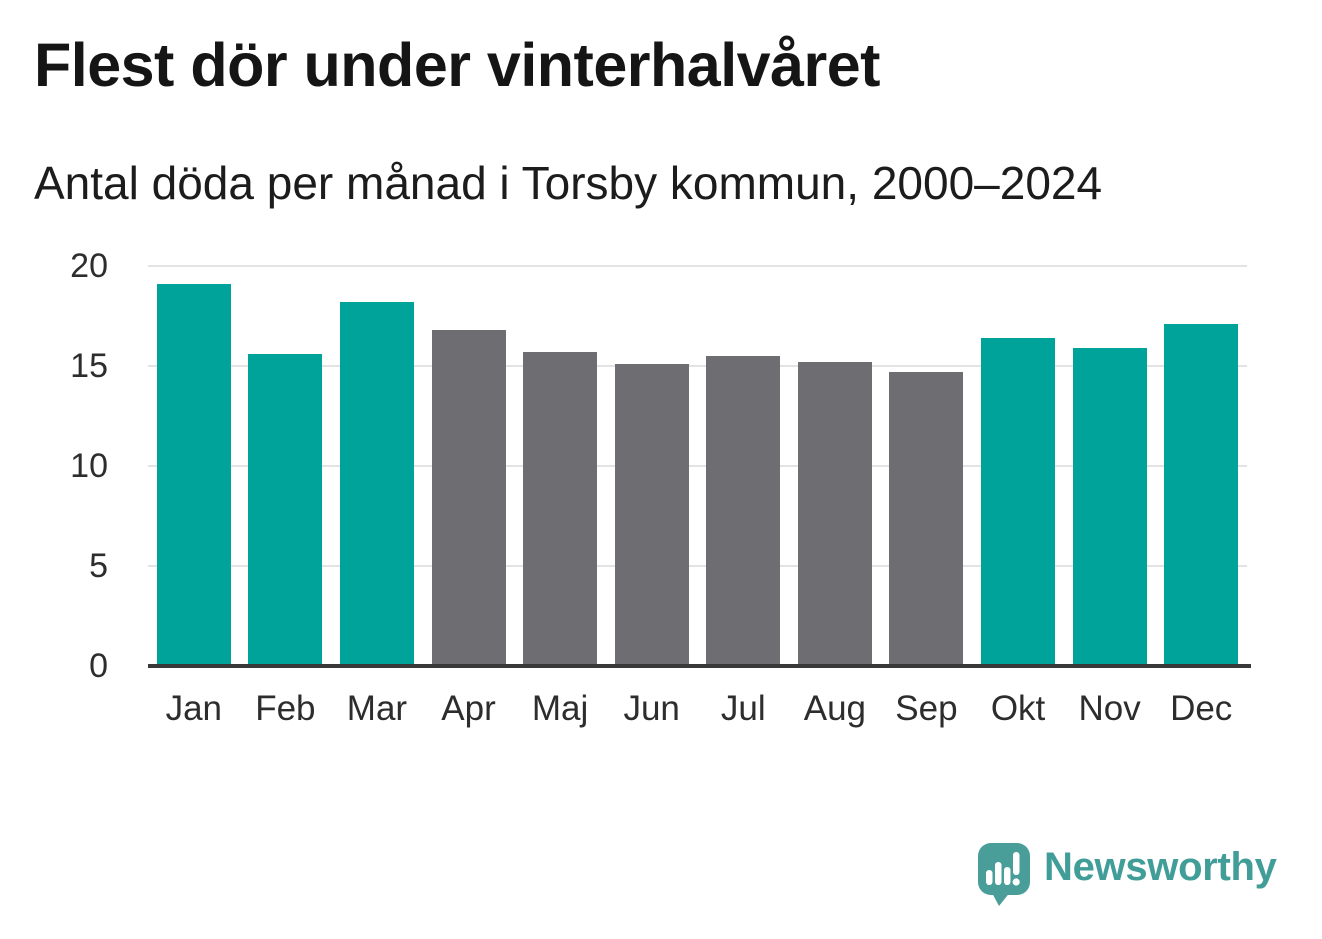  I want to click on bar-nov, so click(1109, 507).